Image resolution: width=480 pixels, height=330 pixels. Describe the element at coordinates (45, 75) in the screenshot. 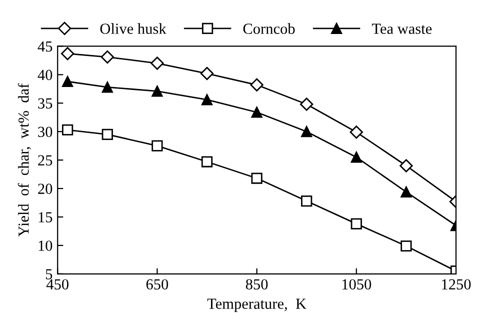

I see `y-tick-label: 40` at that location.